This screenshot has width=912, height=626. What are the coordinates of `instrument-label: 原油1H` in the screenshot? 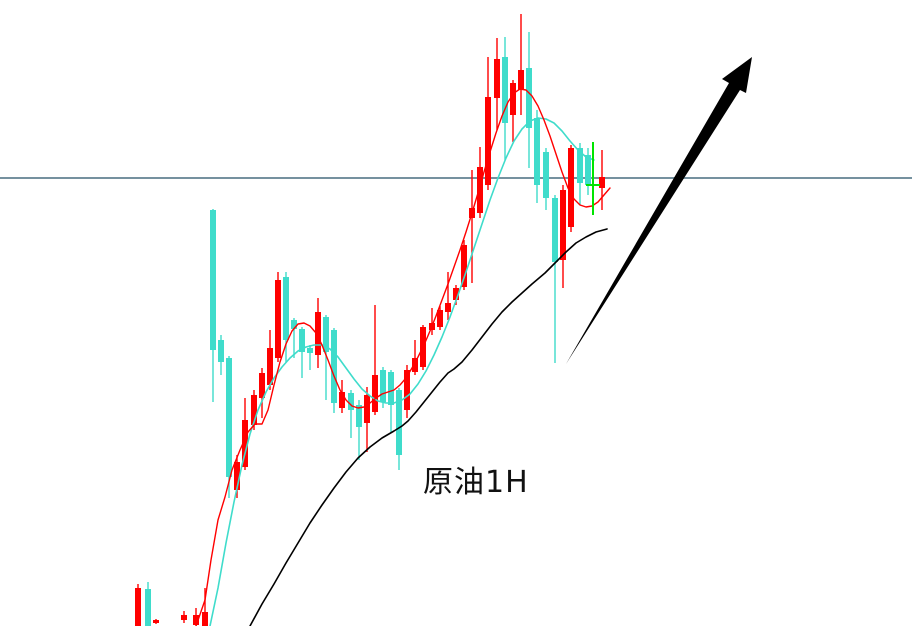 It's located at (476, 482).